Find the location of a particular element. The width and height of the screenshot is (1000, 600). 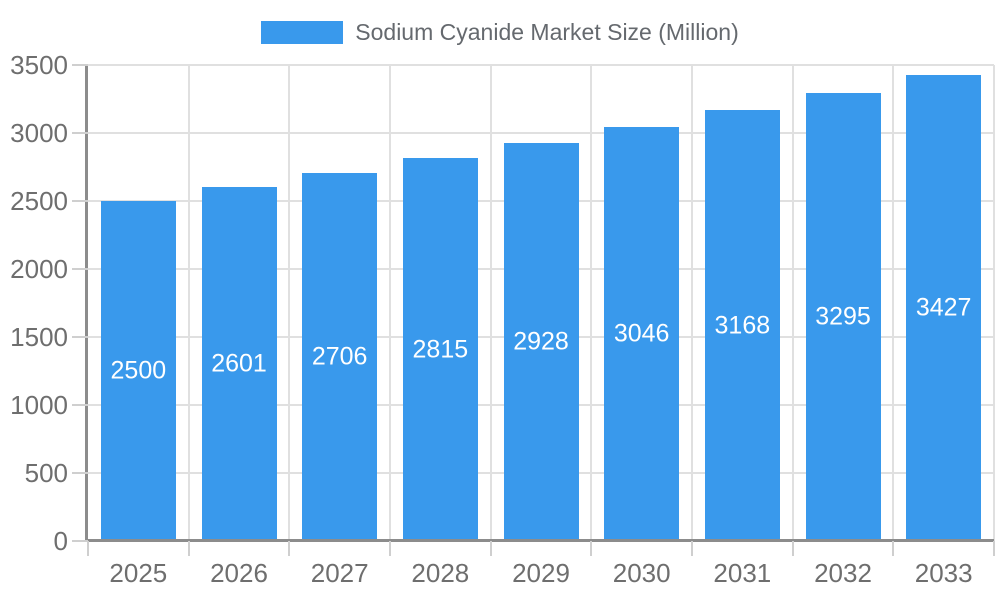

bar: 3295 is located at coordinates (843, 316).